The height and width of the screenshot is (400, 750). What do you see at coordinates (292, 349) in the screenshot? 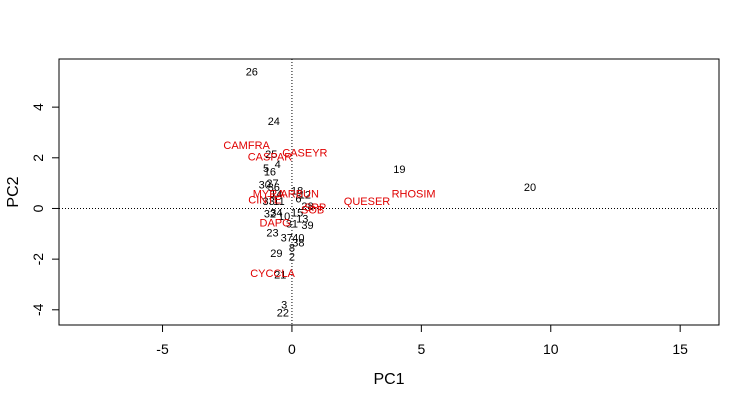
I see `x-tick-label: 0` at bounding box center [292, 349].